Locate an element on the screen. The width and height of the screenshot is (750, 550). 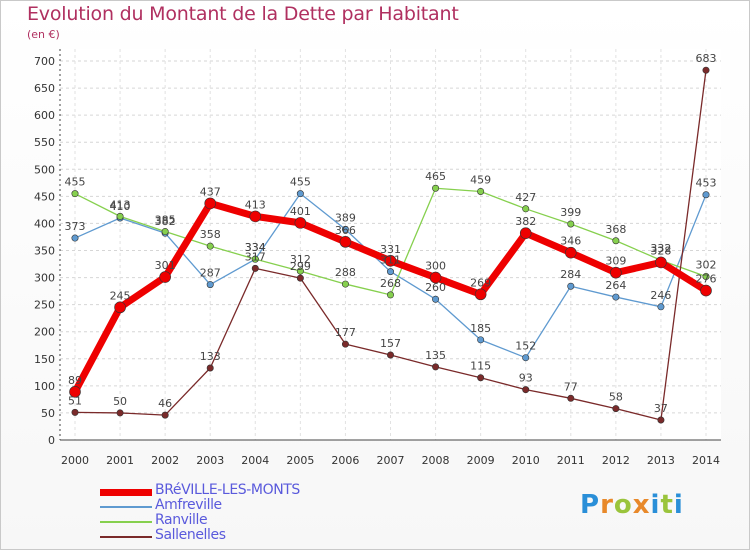
y-tick-label: 200 is located at coordinates (44, 332).